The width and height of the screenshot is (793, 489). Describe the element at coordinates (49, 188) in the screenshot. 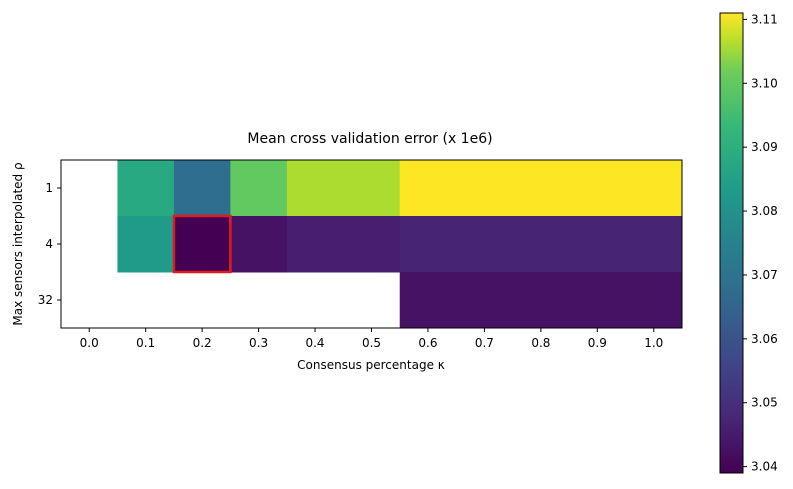

I see `y-tick-label: 1` at that location.